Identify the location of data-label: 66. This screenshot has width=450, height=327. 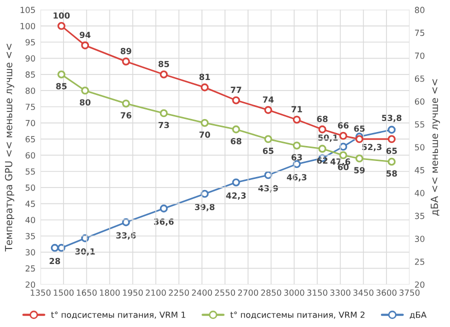
(343, 125).